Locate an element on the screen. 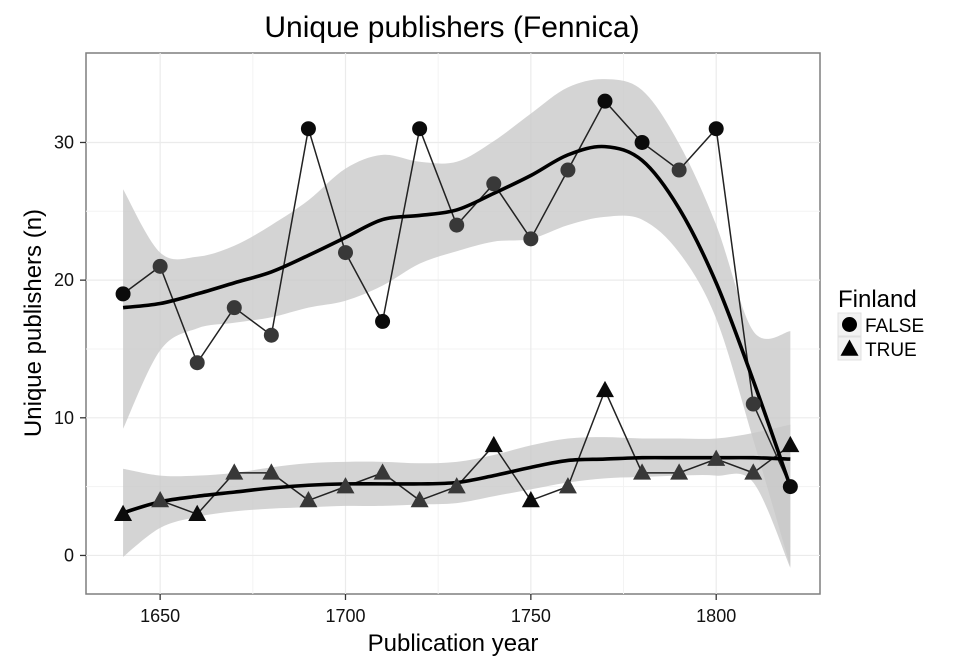  legend-label-true: TRUE is located at coordinates (891, 350).